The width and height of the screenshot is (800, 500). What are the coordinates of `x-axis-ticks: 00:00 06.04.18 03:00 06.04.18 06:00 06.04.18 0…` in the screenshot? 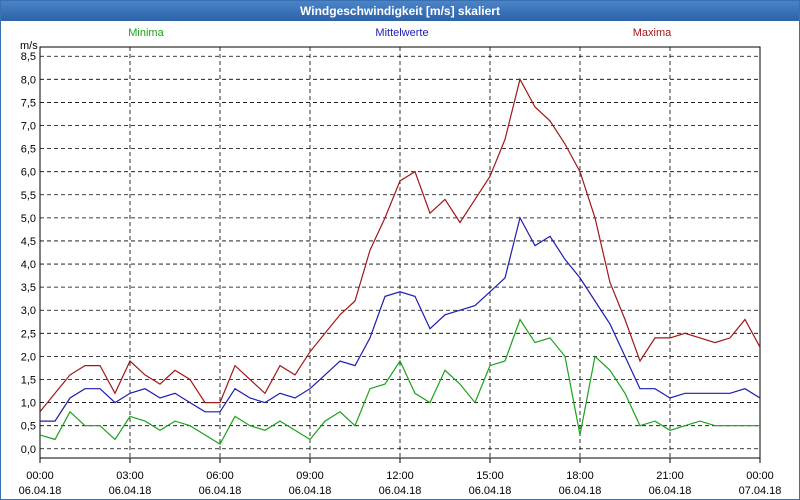 It's located at (400, 483).